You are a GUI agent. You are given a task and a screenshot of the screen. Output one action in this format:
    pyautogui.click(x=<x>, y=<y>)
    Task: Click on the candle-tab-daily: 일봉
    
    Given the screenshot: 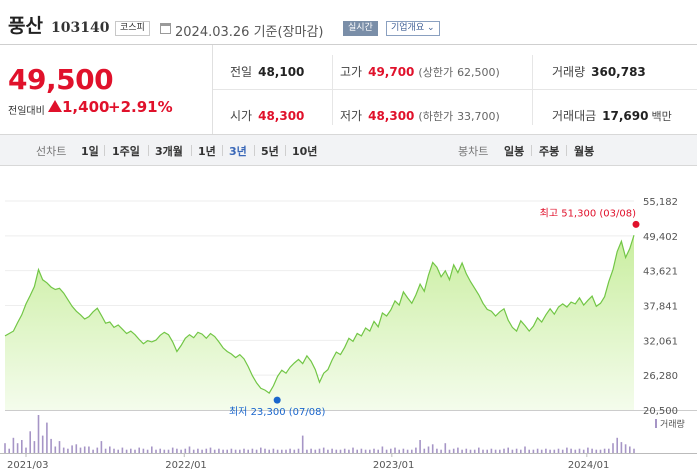 What is the action you would take?
    pyautogui.click(x=514, y=151)
    